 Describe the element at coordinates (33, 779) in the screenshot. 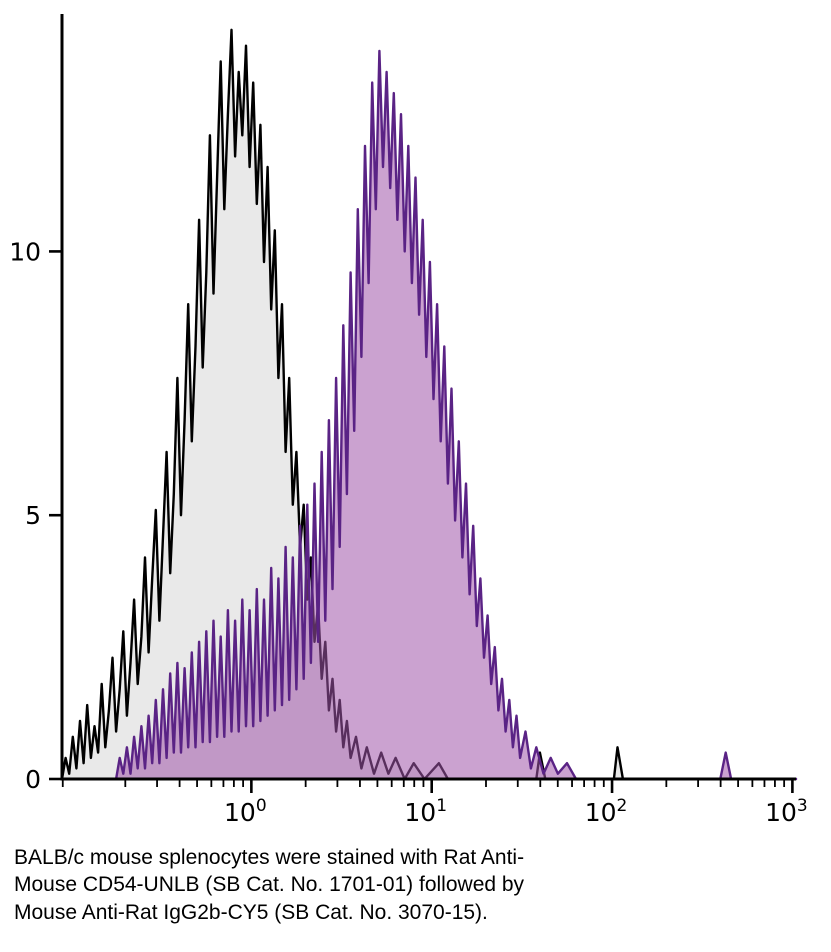

I see `y-tick-label: 0` at that location.